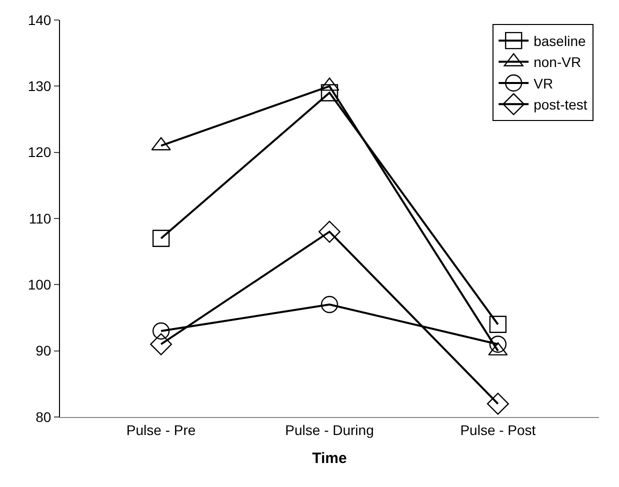  What do you see at coordinates (561, 104) in the screenshot?
I see `legend-label: post-test` at bounding box center [561, 104].